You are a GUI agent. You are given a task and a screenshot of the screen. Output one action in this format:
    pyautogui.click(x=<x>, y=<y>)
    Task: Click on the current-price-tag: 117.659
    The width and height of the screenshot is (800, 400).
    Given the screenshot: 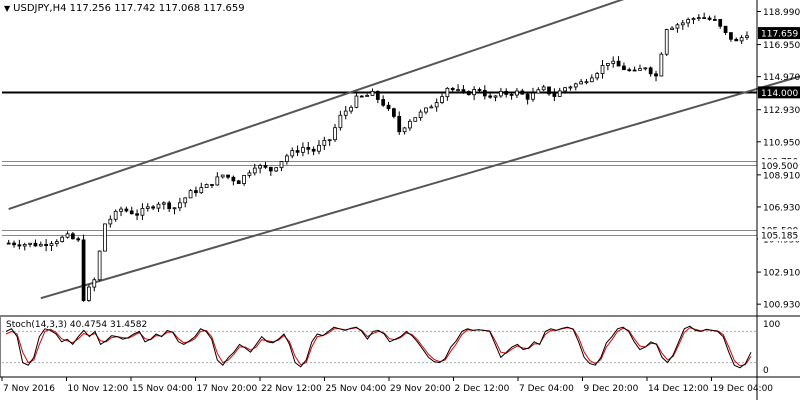 What is the action you would take?
    pyautogui.click(x=779, y=35)
    